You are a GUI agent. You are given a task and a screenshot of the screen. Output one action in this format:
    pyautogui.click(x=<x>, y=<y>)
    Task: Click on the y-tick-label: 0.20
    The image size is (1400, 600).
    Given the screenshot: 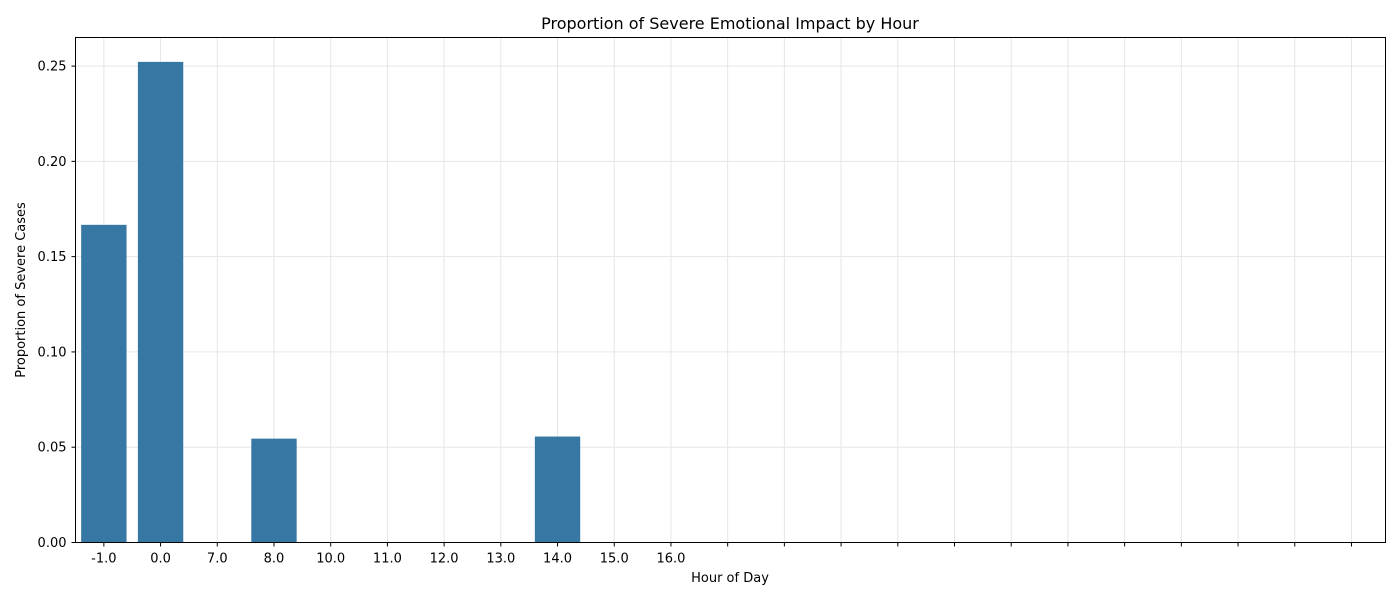 What is the action you would take?
    pyautogui.click(x=52, y=162)
    